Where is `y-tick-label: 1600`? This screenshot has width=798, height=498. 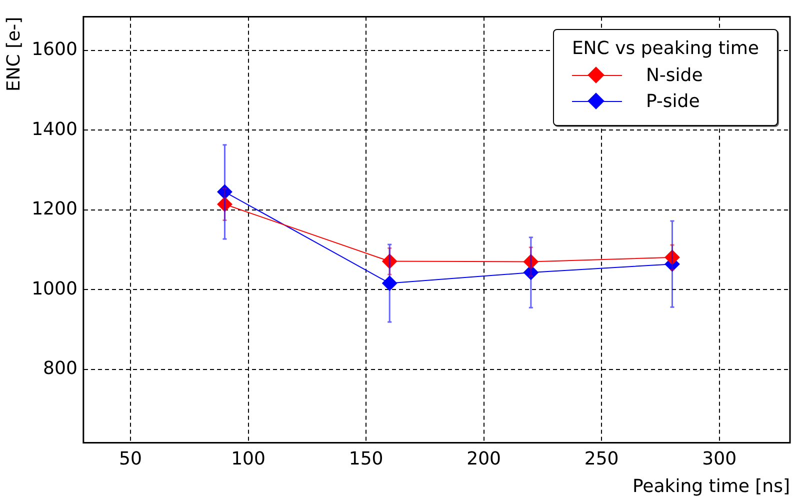 y-tick-label: 1600 is located at coordinates (55, 49).